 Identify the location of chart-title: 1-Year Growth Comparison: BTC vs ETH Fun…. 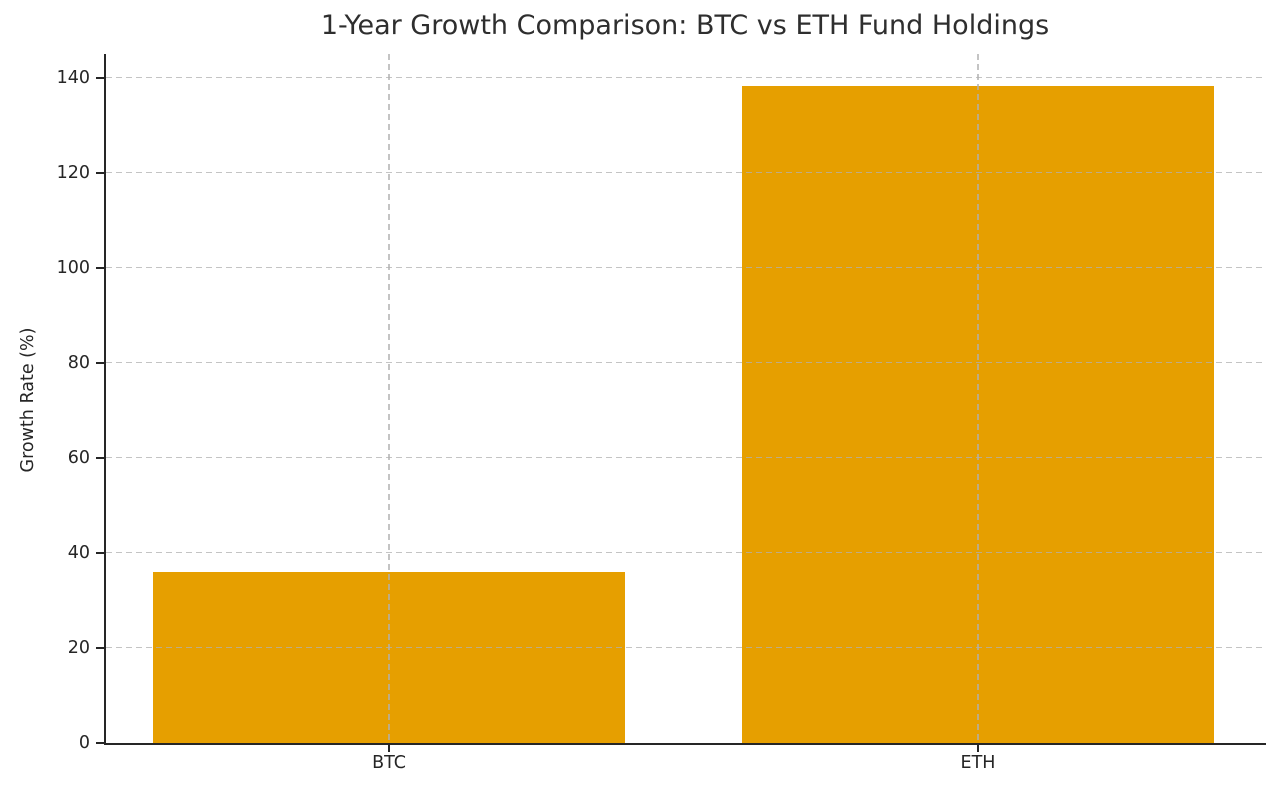
(685, 25).